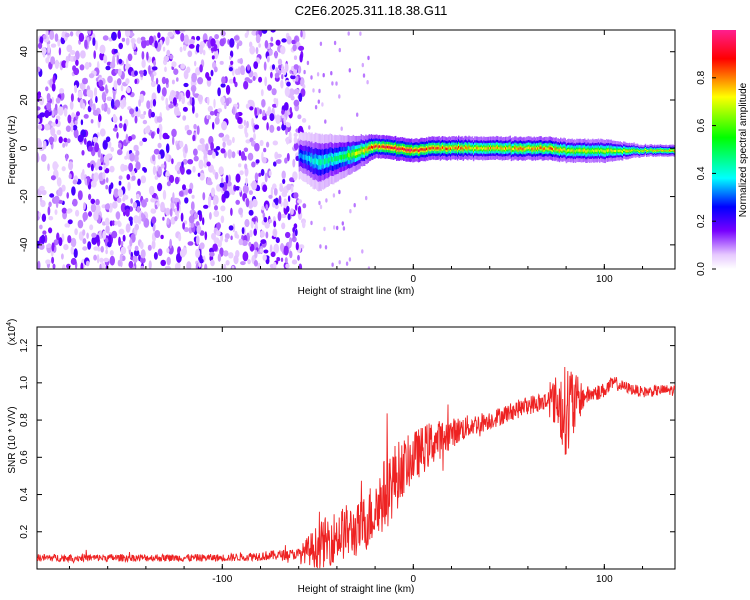 Image resolution: width=750 pixels, height=600 pixels. I want to click on y-tick-label: 0, so click(24, 148).